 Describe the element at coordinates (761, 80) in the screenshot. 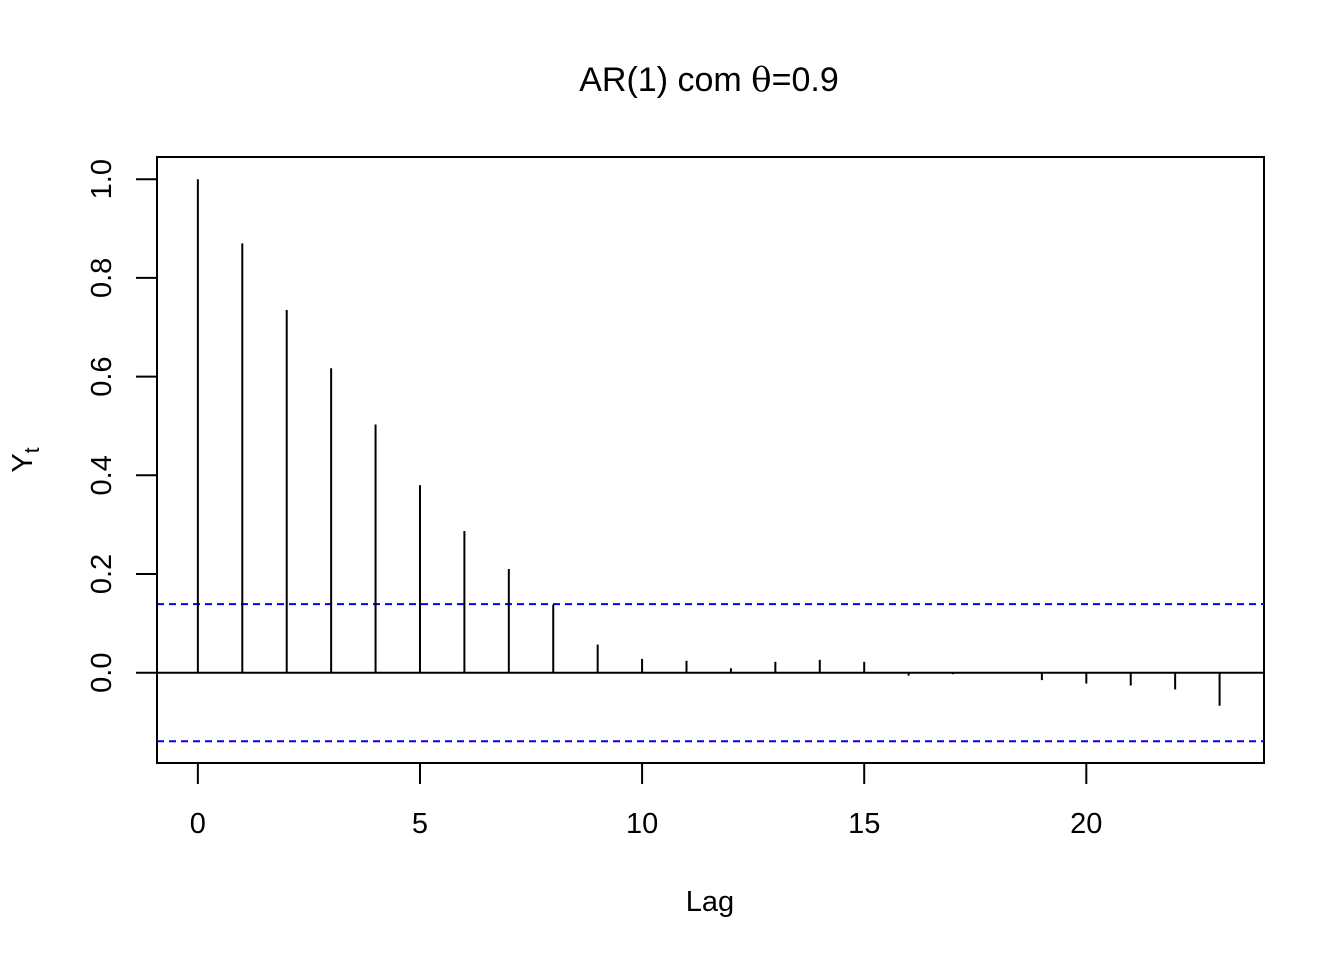

I see `theta-symbol: θ` at that location.